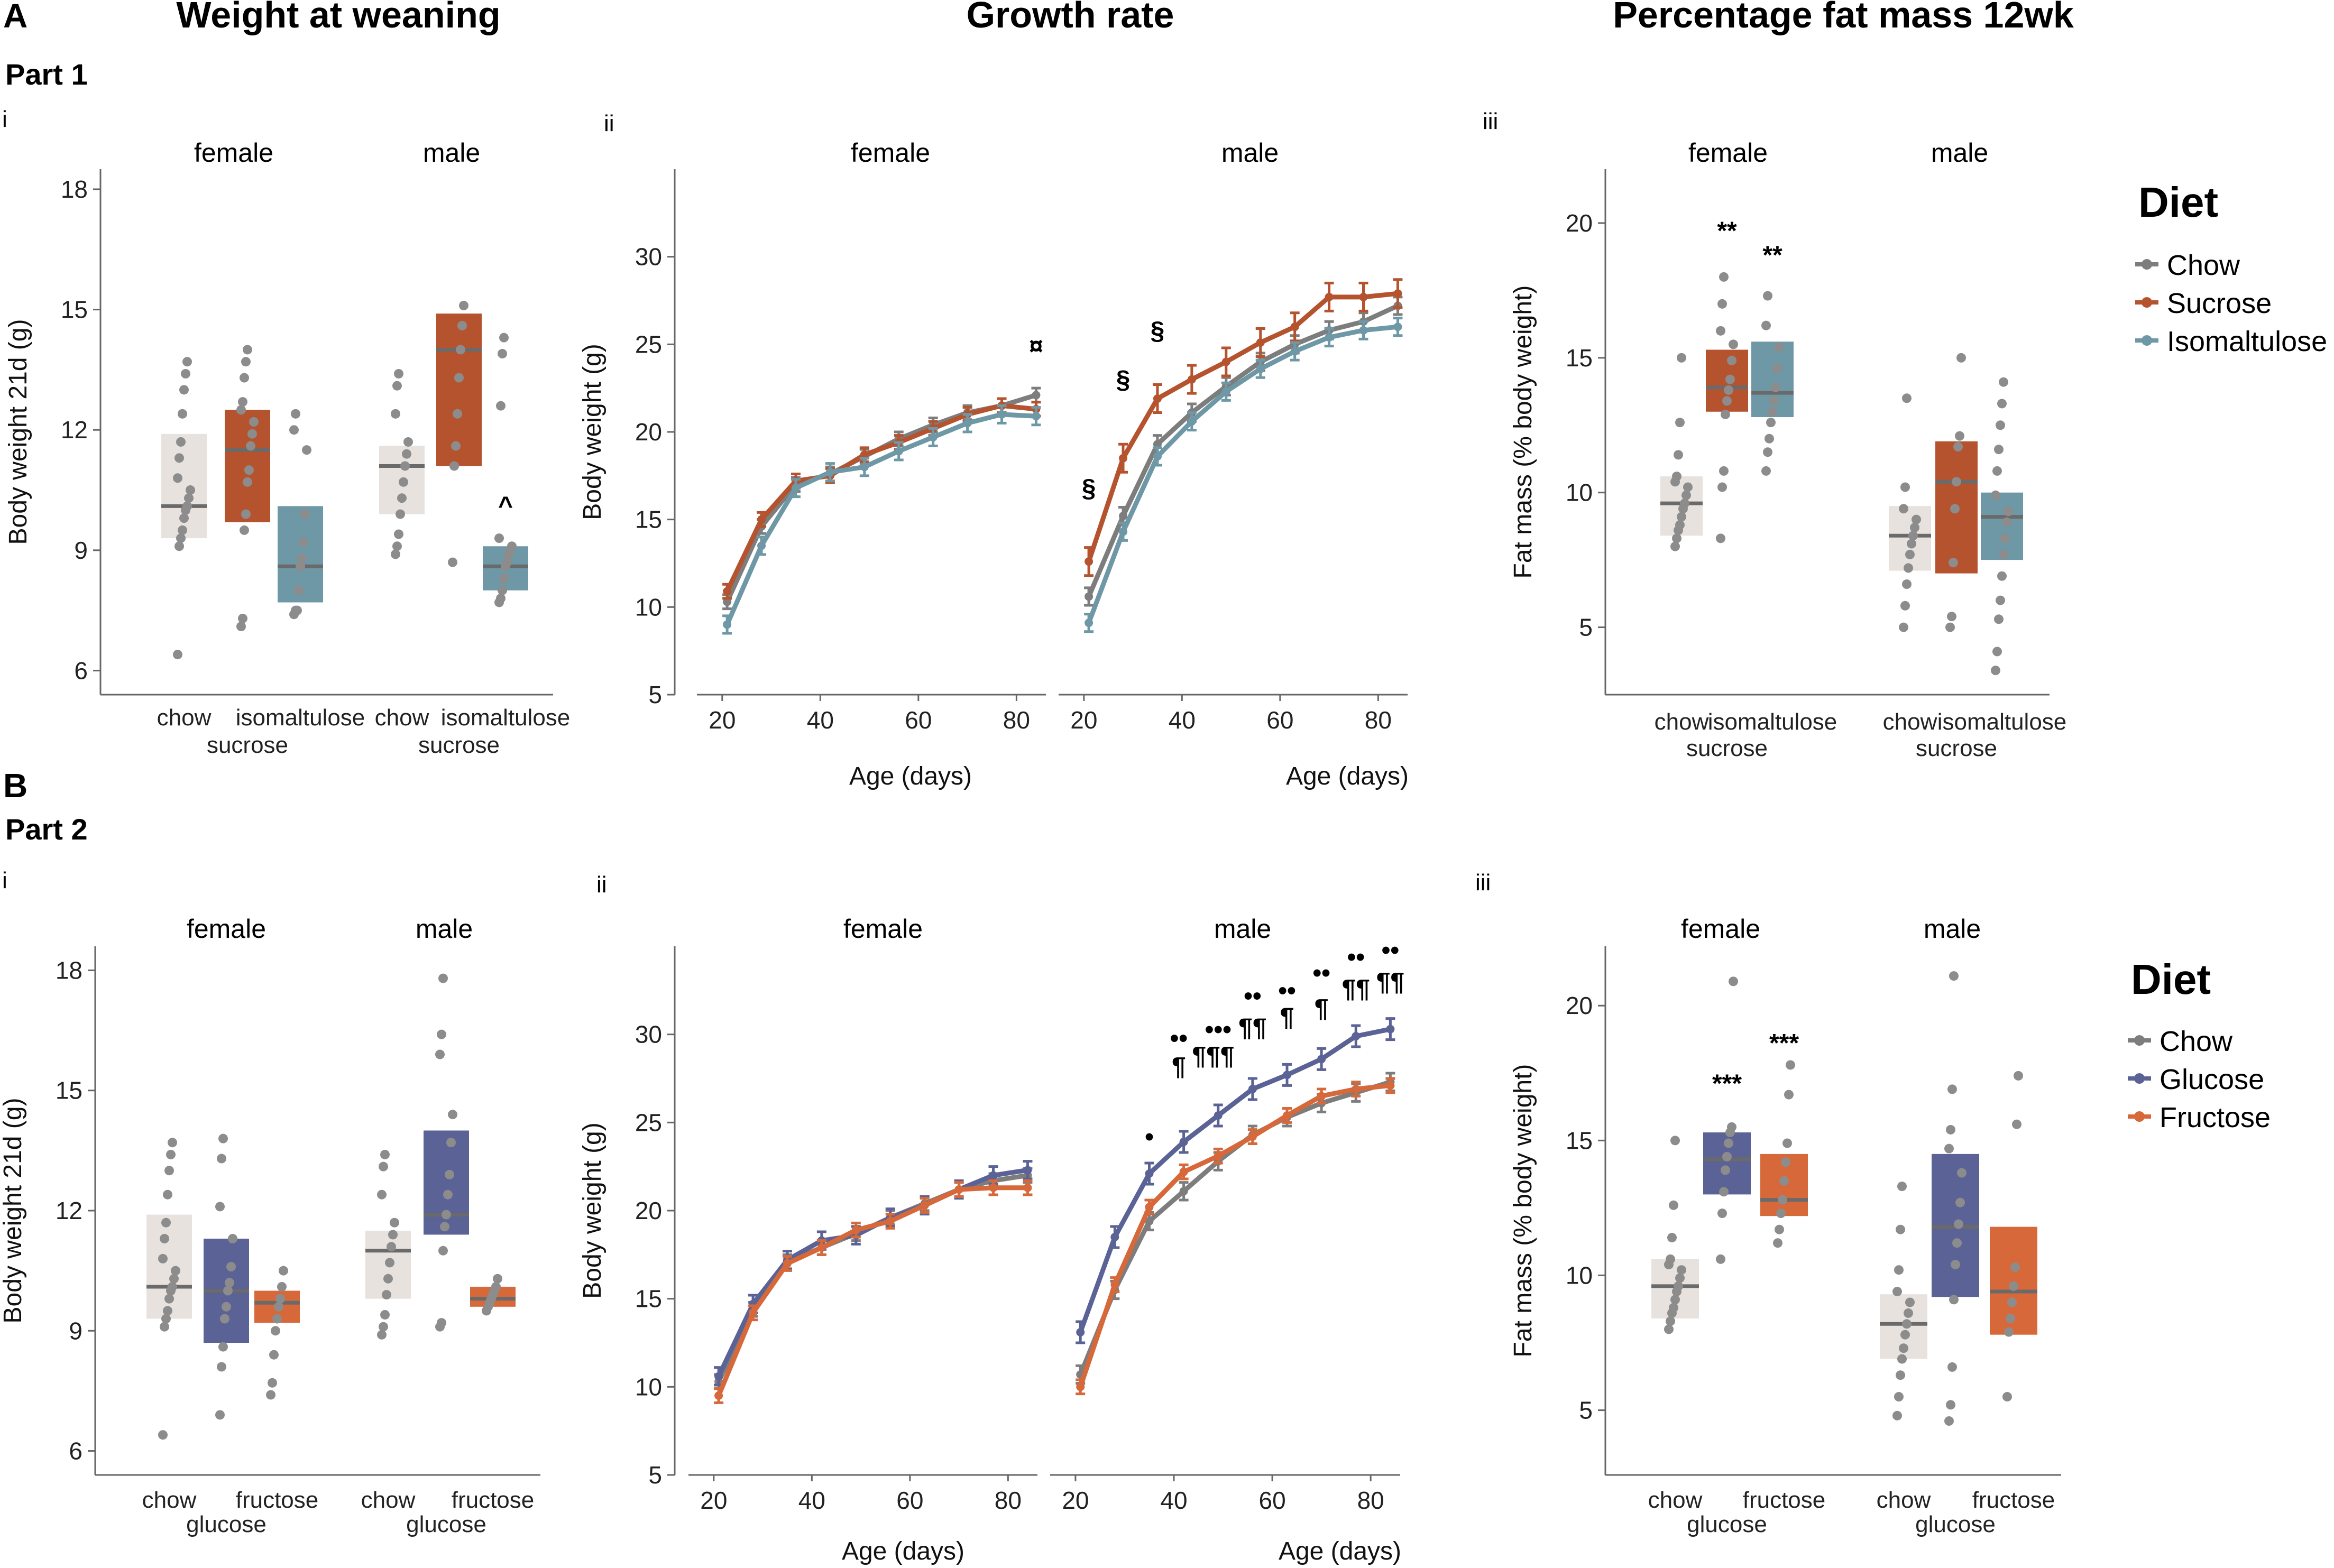 This screenshot has width=2334, height=1568. What do you see at coordinates (1218, 1030) in the screenshot?
I see `significance-annotation: •••` at bounding box center [1218, 1030].